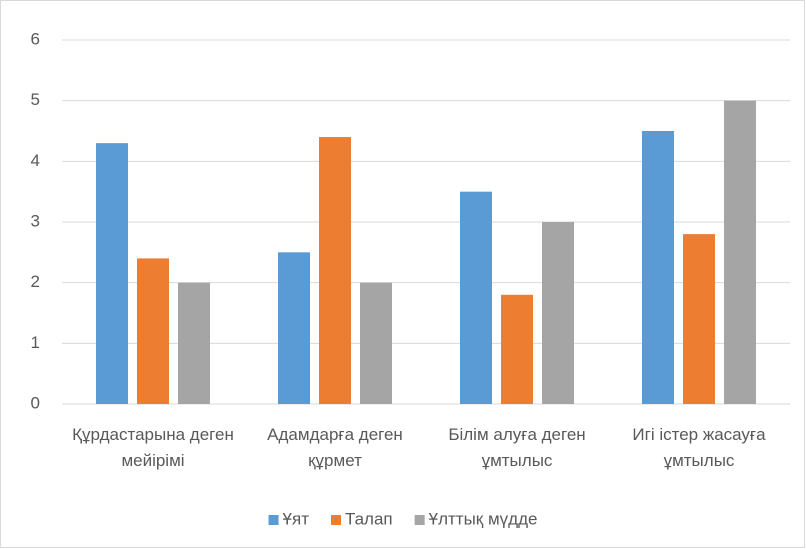 This screenshot has width=806, height=549. Describe the element at coordinates (35, 220) in the screenshot. I see `y-tick-label: 3` at that location.